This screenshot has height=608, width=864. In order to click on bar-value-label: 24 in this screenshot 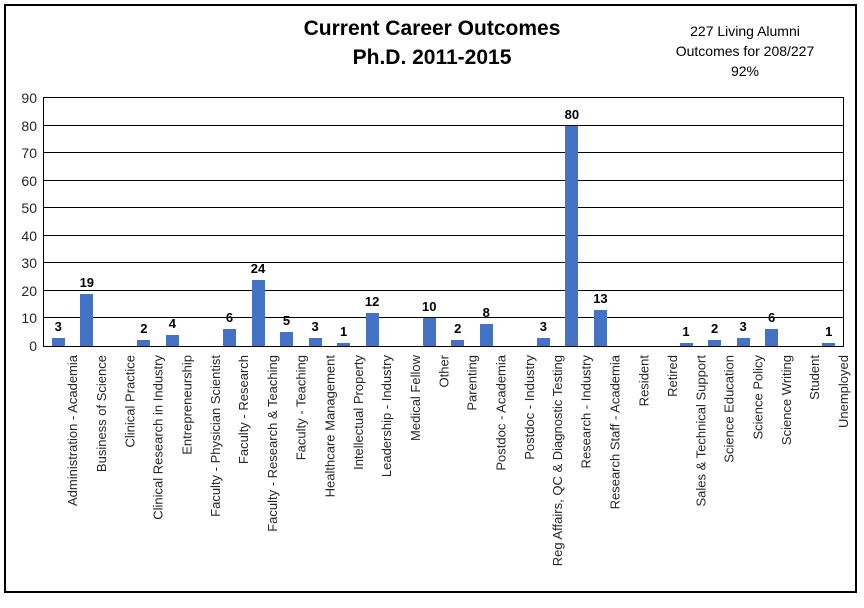, I will do `click(258, 268)`.